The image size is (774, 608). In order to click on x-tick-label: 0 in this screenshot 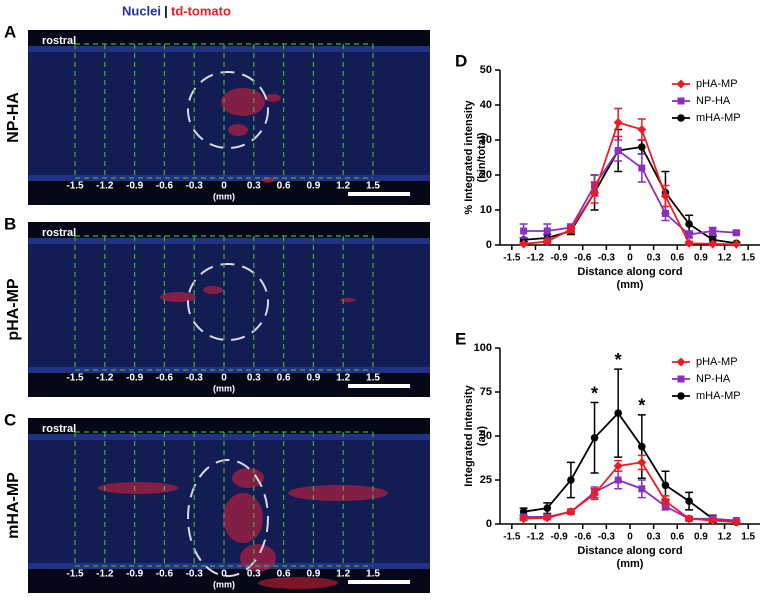, I will do `click(630, 537)`.